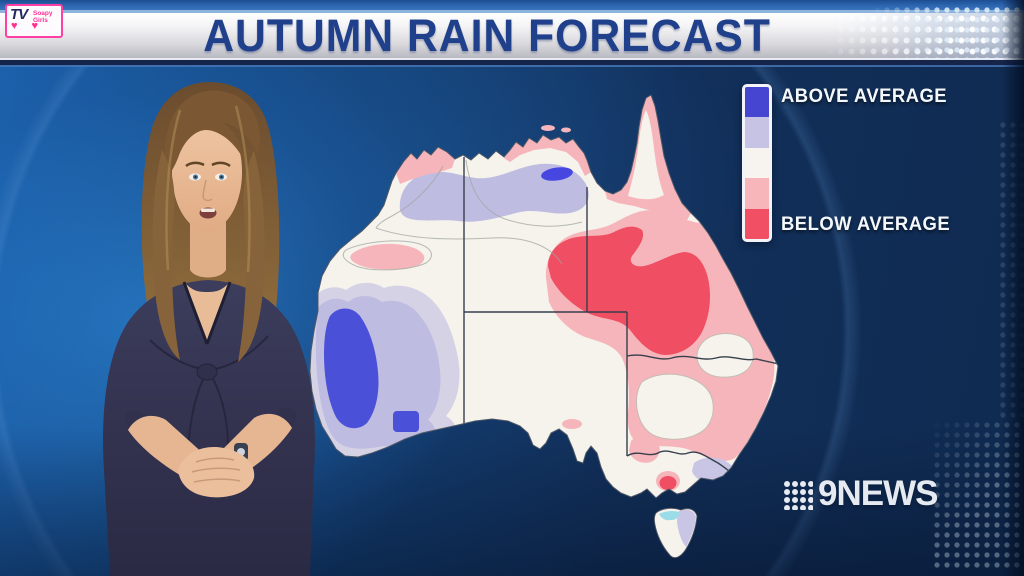  I want to click on legend-above-label: ABOVE AVERAGE, so click(864, 96).